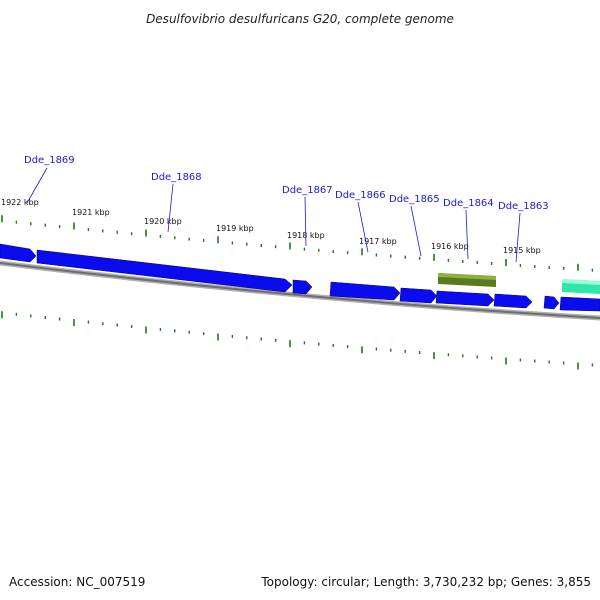 Image resolution: width=600 pixels, height=600 pixels. Describe the element at coordinates (176, 177) in the screenshot. I see `gene-label-dde-1868: Dde_1868` at that location.